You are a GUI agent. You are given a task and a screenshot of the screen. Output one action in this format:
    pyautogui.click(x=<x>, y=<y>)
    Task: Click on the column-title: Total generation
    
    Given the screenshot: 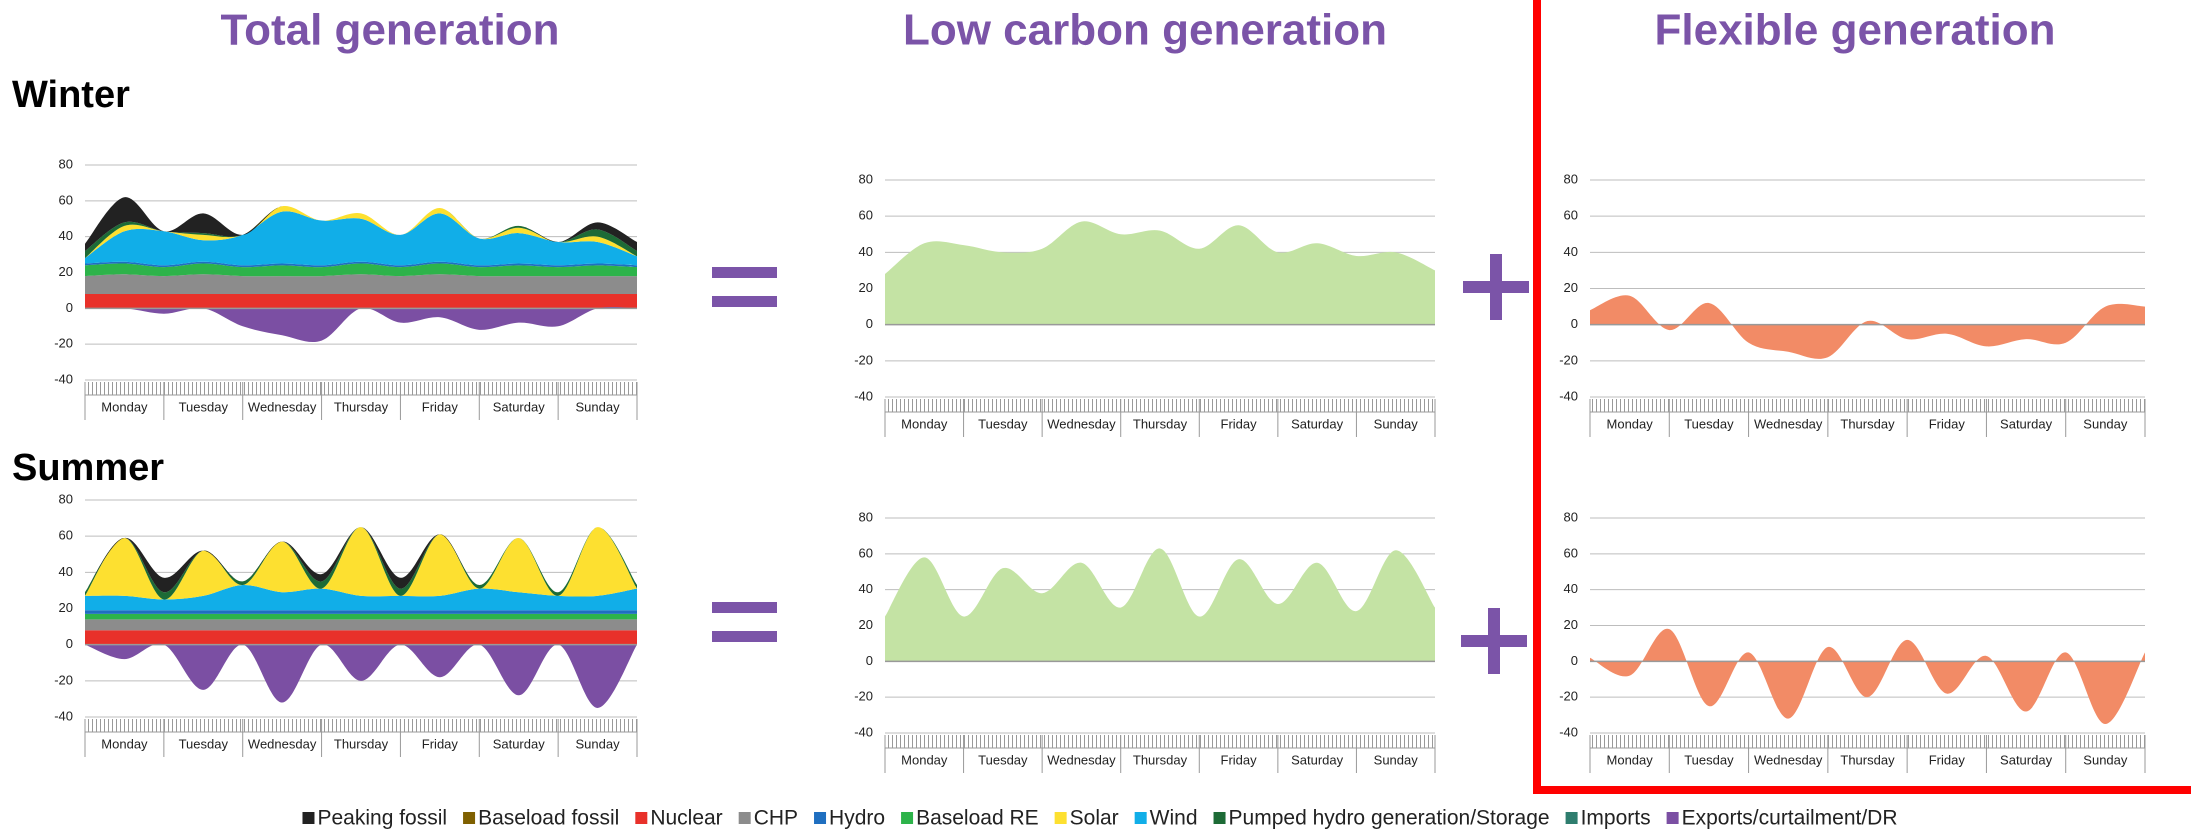 What is the action you would take?
    pyautogui.click(x=390, y=30)
    